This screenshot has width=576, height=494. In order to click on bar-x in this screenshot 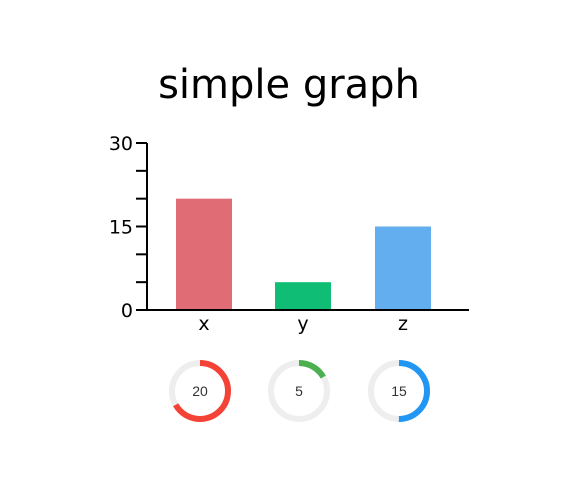, I will do `click(204, 254)`.